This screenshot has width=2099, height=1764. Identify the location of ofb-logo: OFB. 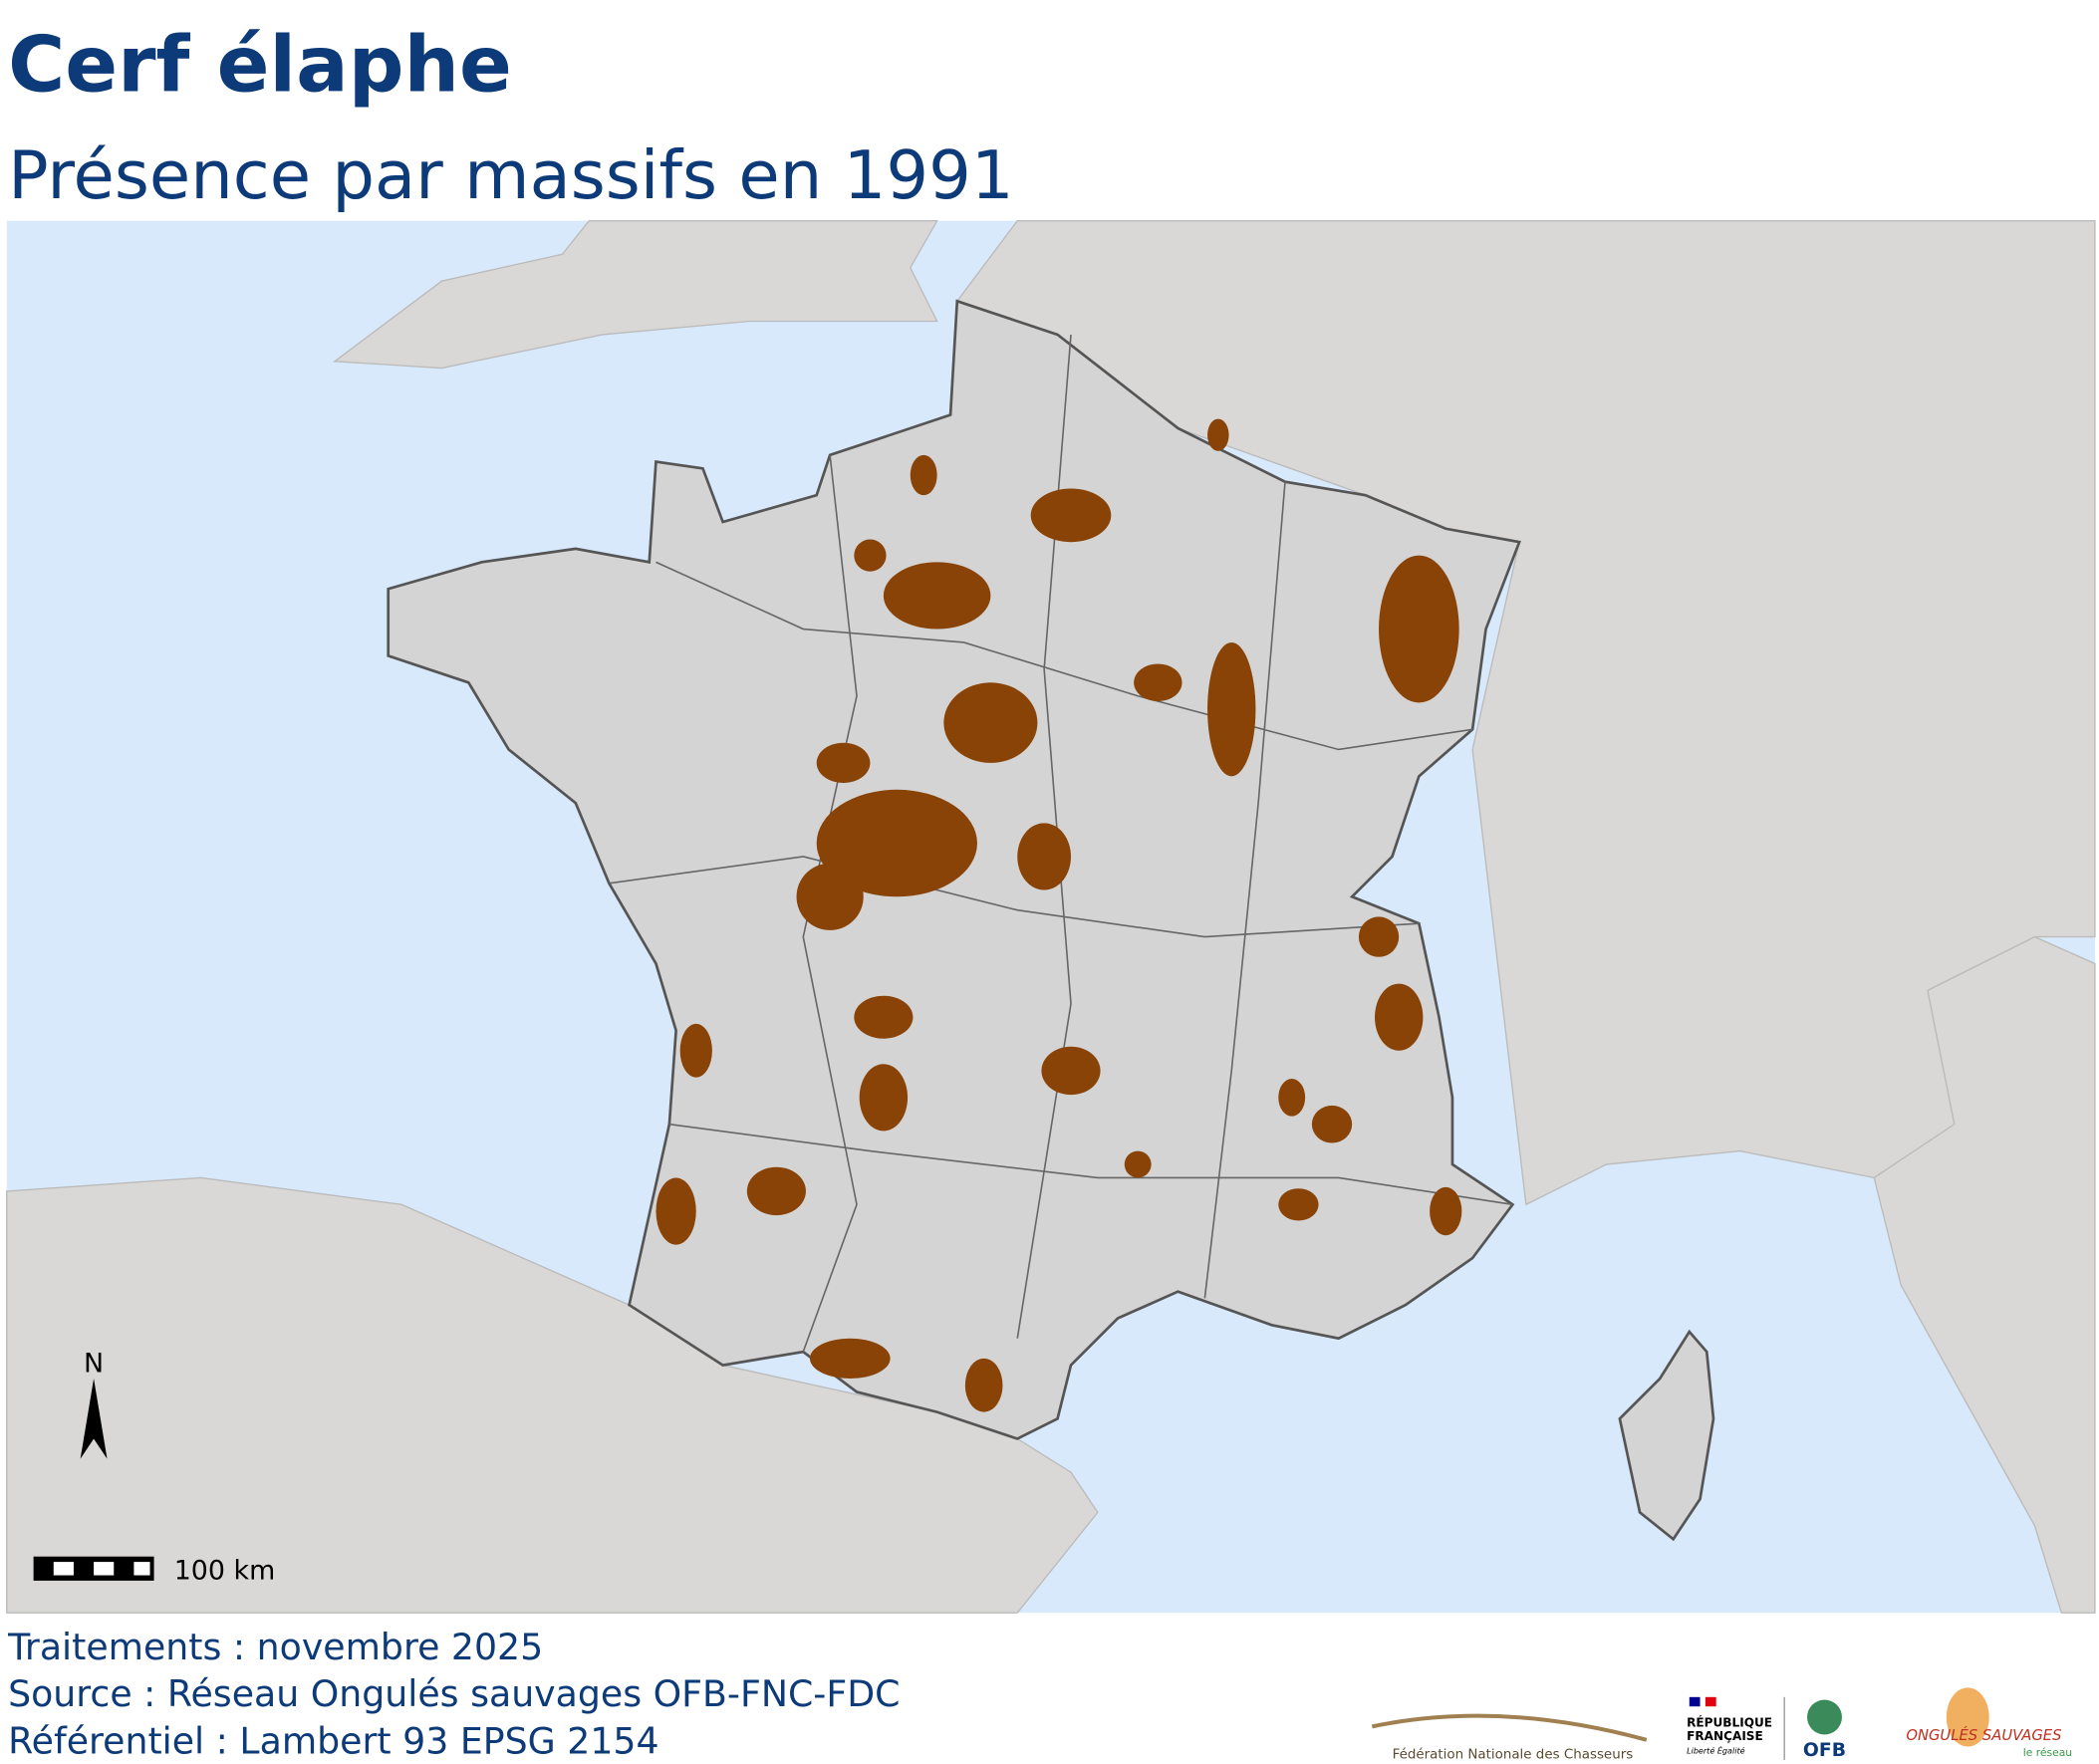
(1824, 1750).